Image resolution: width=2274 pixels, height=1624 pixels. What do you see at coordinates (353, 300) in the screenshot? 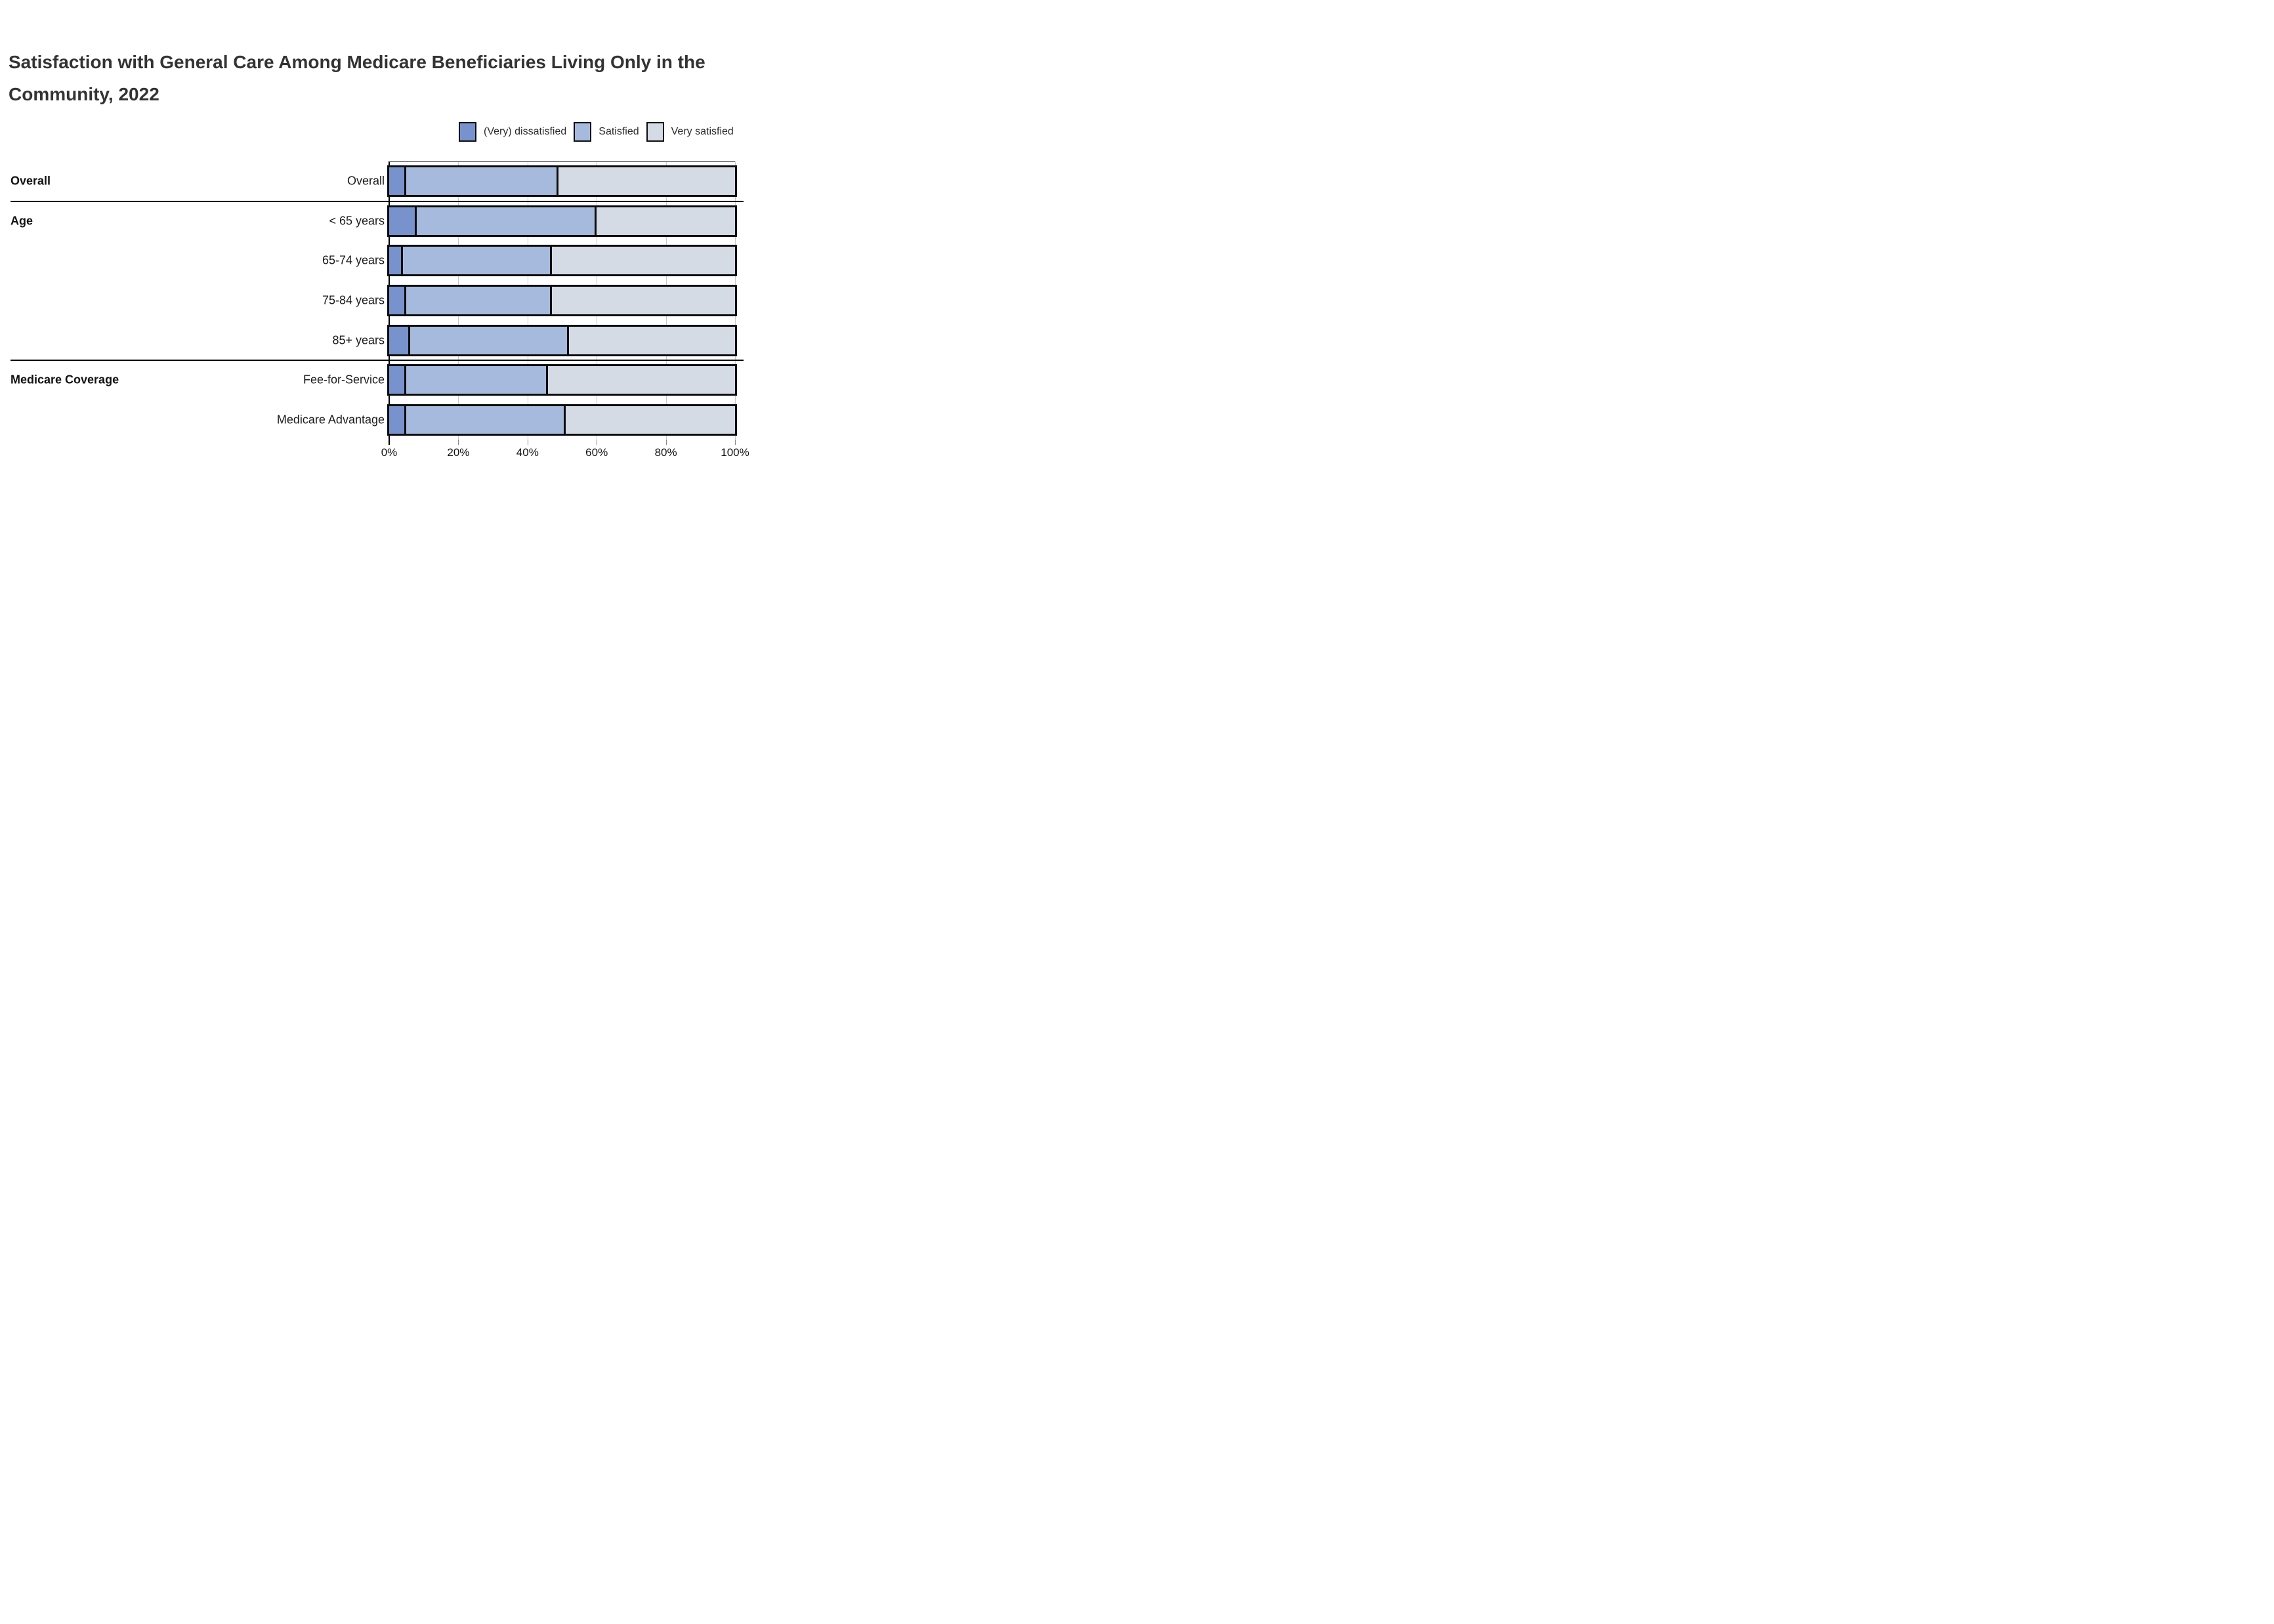
I see `row-label: 75-84 years` at bounding box center [353, 300].